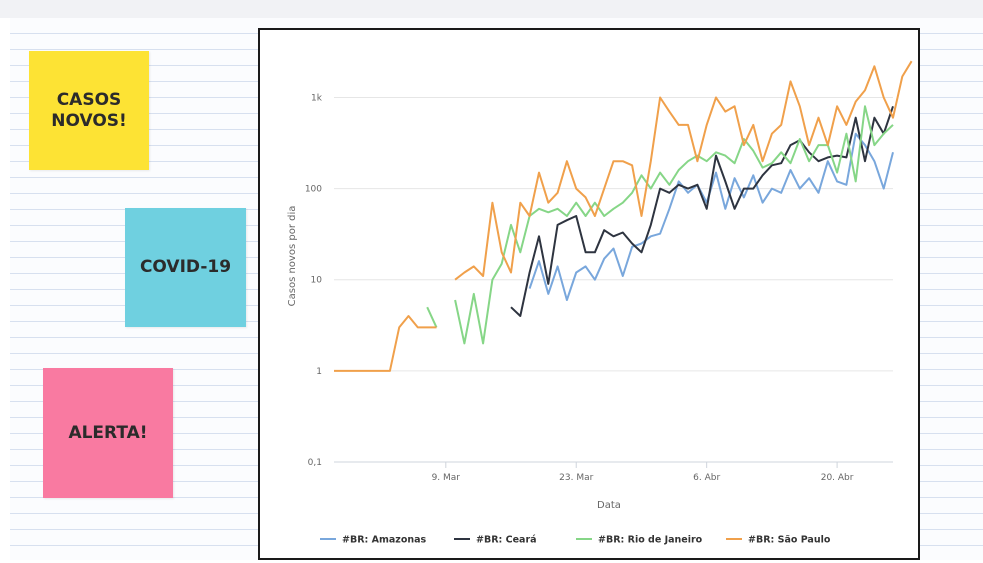  Describe the element at coordinates (609, 505) in the screenshot. I see `x-axis-label: Data` at that location.